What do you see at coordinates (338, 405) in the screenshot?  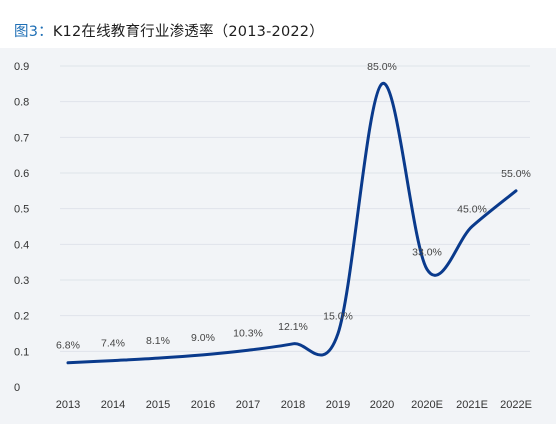 I see `x-tick-label: 2019` at bounding box center [338, 405].